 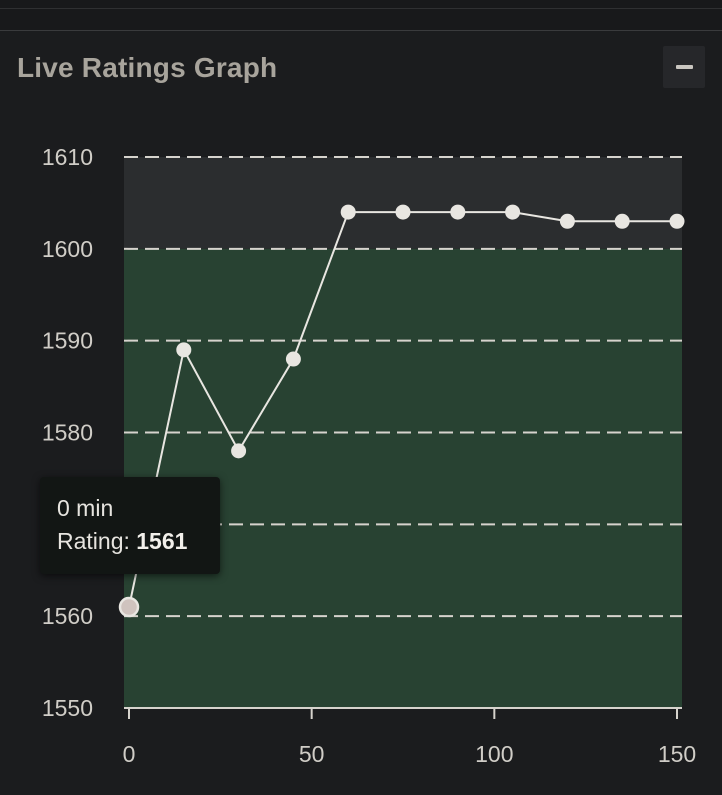 I want to click on x-tick-label: 50, so click(x=312, y=754).